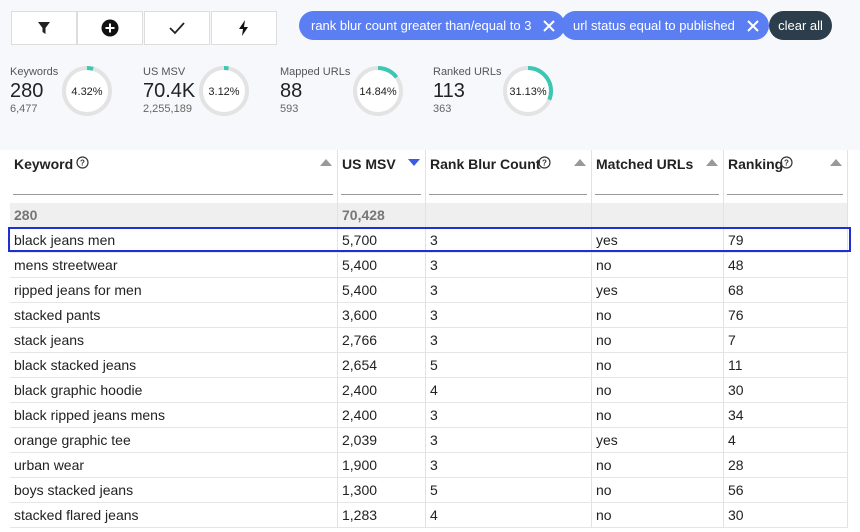 The width and height of the screenshot is (860, 532). What do you see at coordinates (244, 28) in the screenshot?
I see `bolt-button` at bounding box center [244, 28].